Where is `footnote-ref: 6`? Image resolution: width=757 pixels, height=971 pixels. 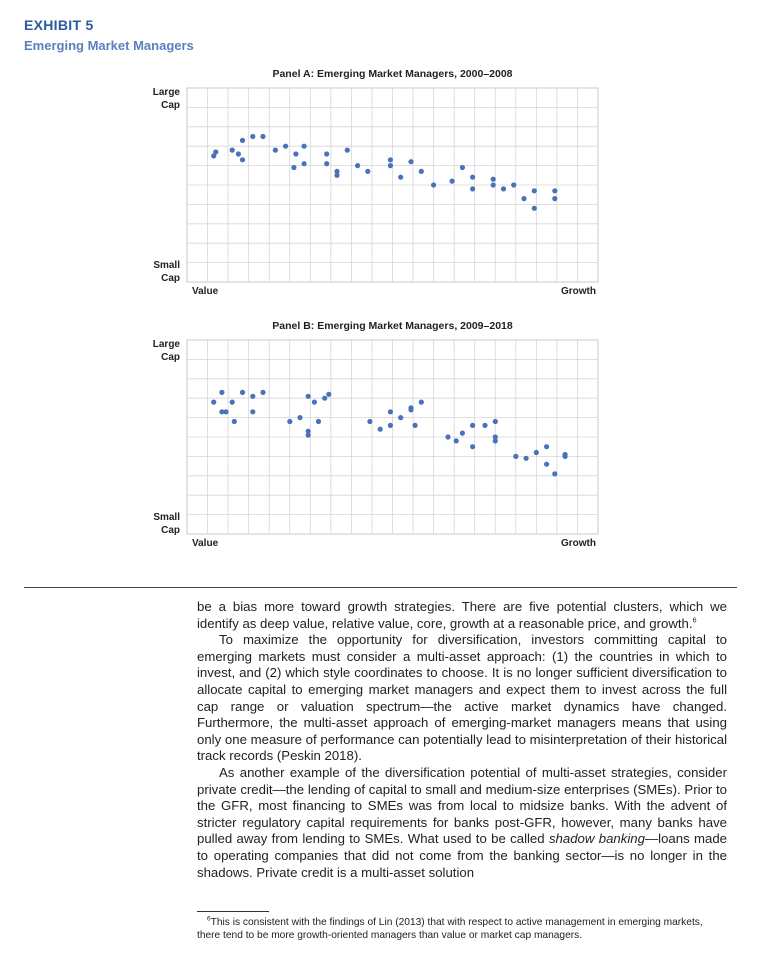
footnote-ref: 6 is located at coordinates (694, 621).